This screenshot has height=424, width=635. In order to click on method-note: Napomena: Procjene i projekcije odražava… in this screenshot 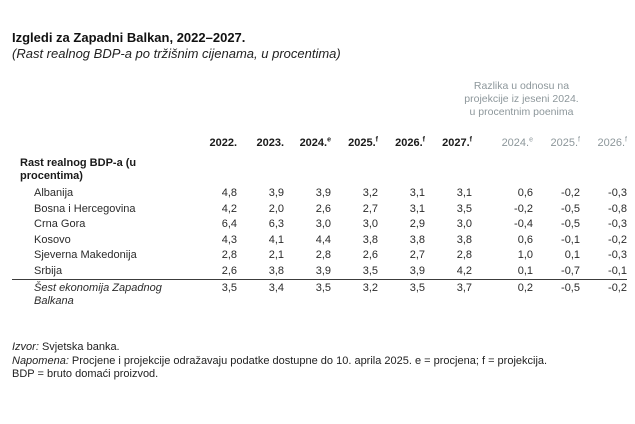, I will do `click(279, 362)`.